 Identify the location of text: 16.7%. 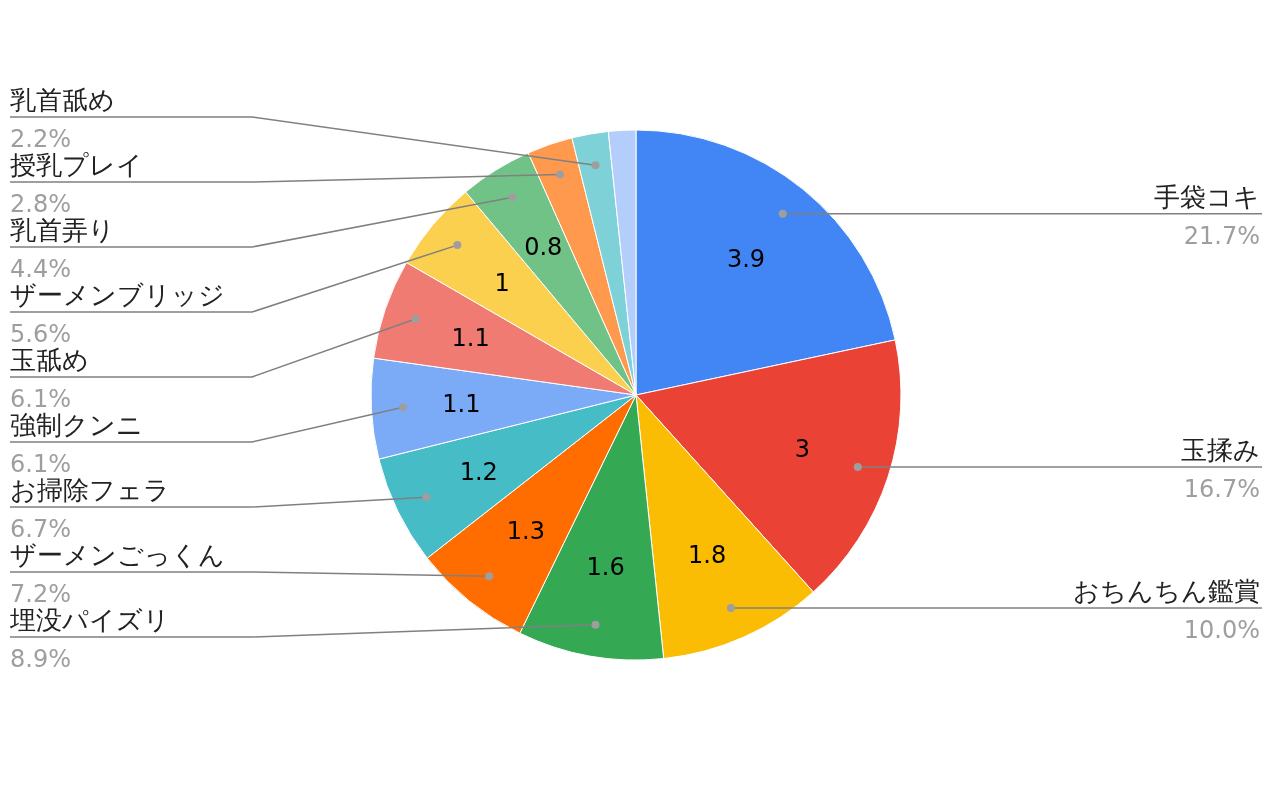
(1221, 489).